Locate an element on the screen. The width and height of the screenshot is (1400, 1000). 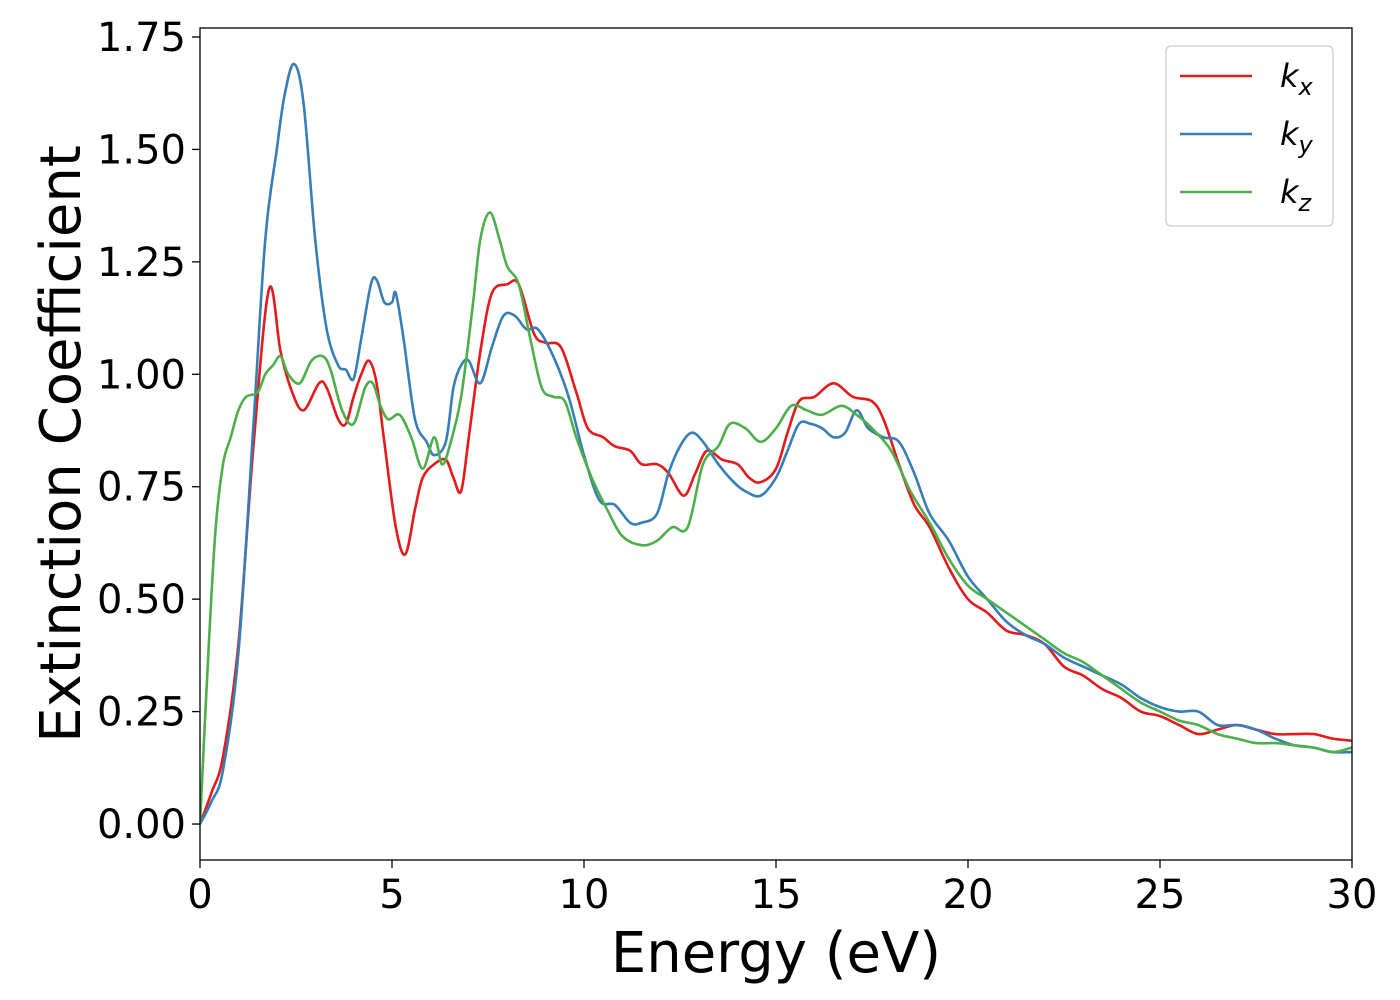
x-tick-label: 5 is located at coordinates (391, 895).